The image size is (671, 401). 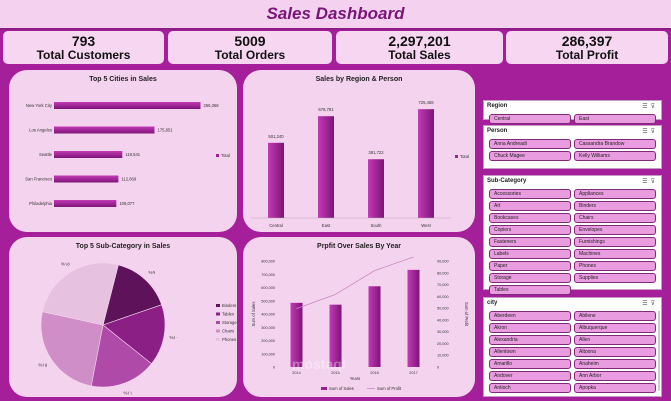 I want to click on legend-label: Phones, so click(x=229, y=339).